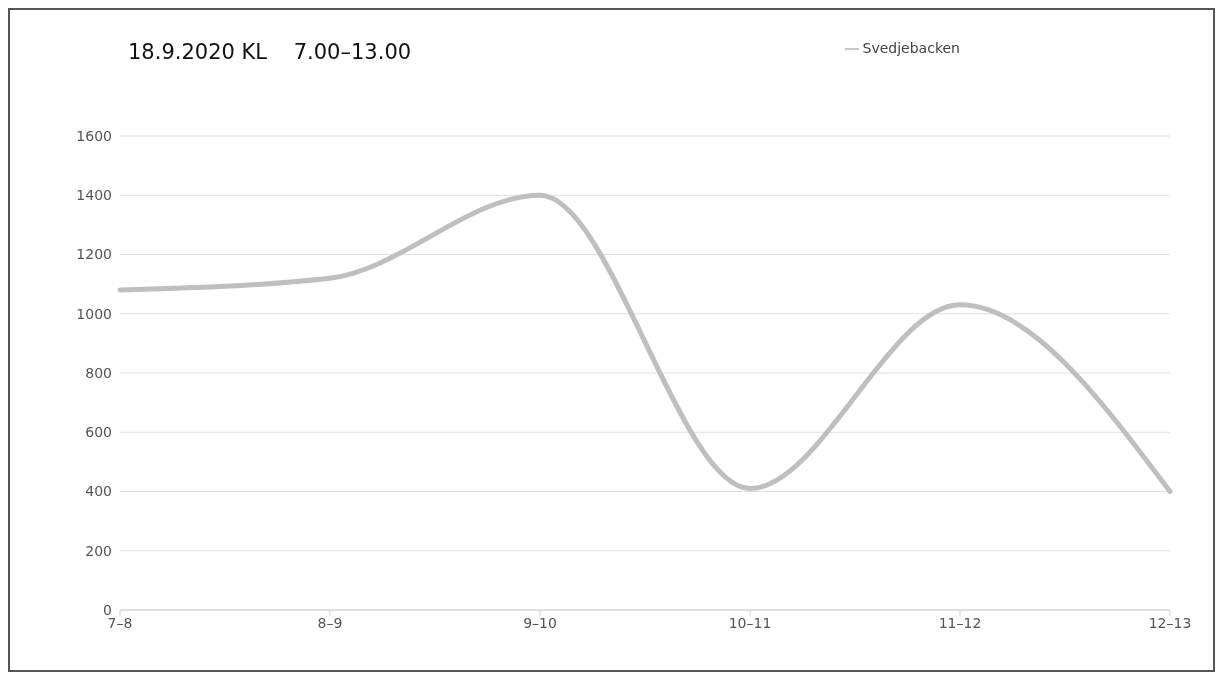 Image resolution: width=1221 pixels, height=679 pixels. What do you see at coordinates (98, 491) in the screenshot?
I see `y-tick-label: 400` at bounding box center [98, 491].